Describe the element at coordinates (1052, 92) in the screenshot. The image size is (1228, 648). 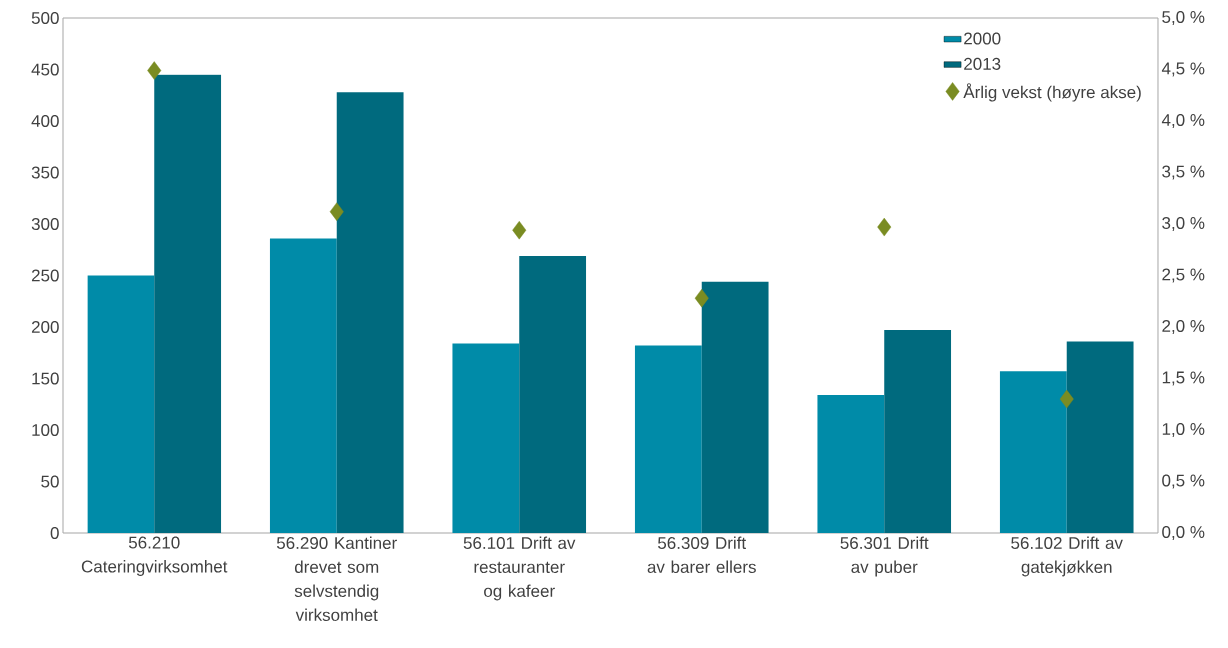
I see `legend-label: Årlig vekst (høyre akse)` at that location.